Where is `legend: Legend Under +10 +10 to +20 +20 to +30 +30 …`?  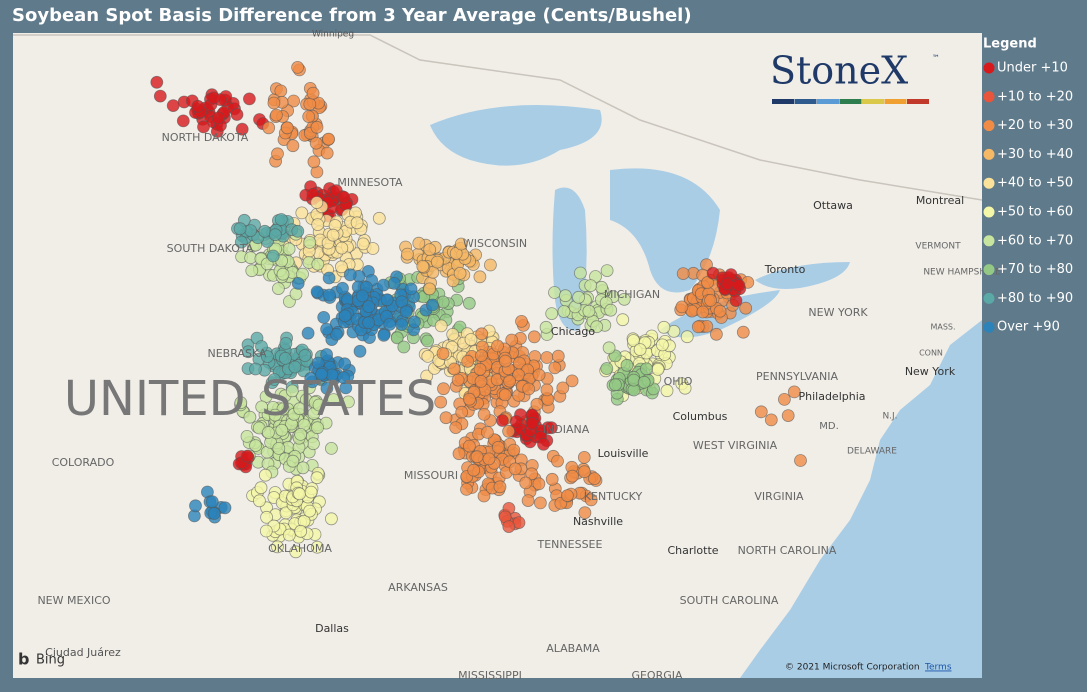
legend: Legend Under +10 +10 to +20 +20 to +30 +30 … is located at coordinates (1028, 186).